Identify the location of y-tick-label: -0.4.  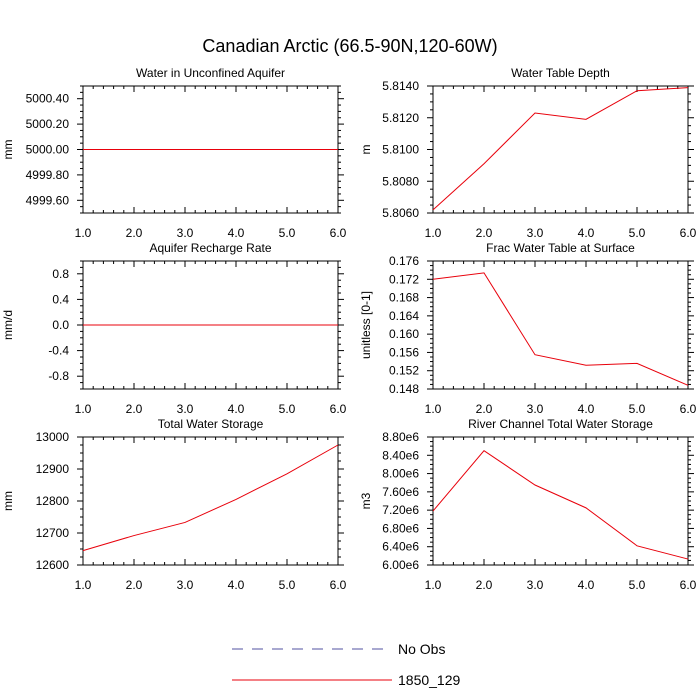
(58, 351).